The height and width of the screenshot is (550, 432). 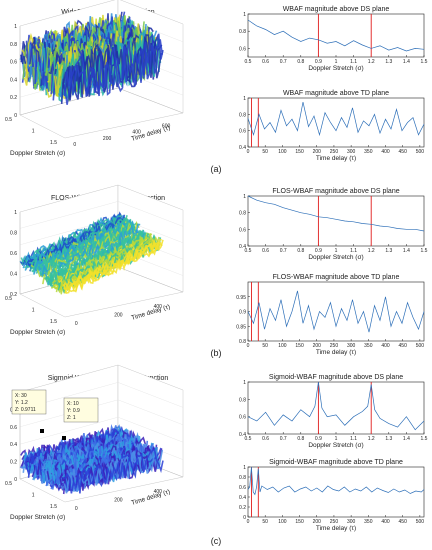 What do you see at coordinates (242, 148) in the screenshot?
I see `y-tick-label: 0.4` at bounding box center [242, 148].